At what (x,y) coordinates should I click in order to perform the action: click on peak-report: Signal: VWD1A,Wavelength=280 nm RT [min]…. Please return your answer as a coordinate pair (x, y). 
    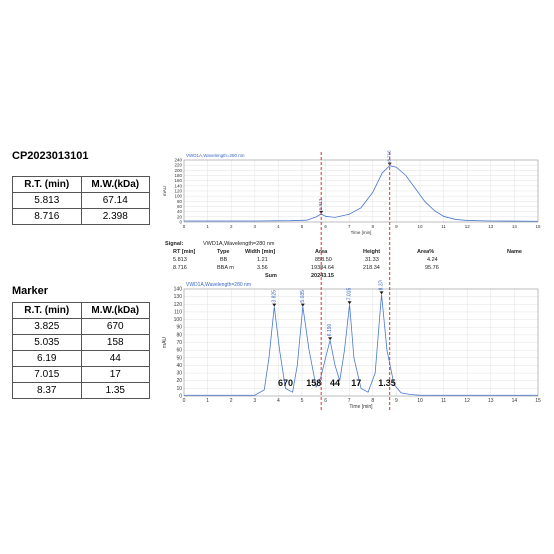
    Looking at the image, I should click on (350, 261).